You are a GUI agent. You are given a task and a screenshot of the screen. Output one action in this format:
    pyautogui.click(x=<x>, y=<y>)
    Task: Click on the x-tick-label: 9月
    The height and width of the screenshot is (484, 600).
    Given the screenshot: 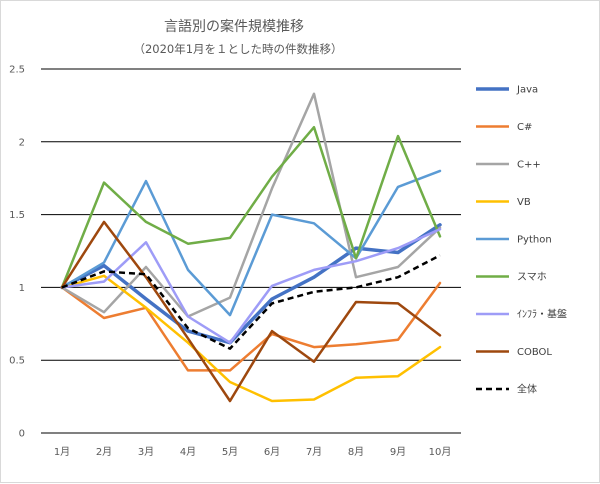 What is the action you would take?
    pyautogui.click(x=398, y=452)
    